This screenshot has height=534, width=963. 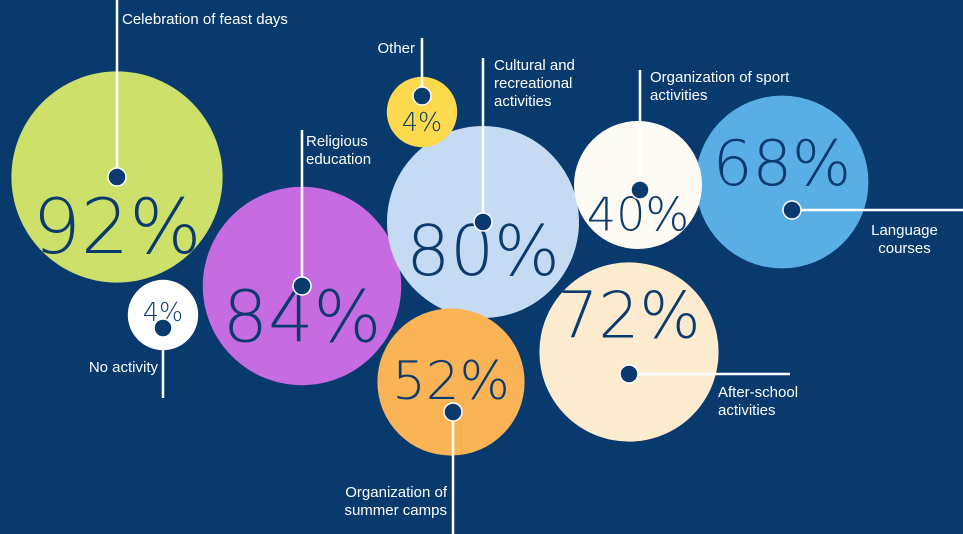 I want to click on value-label: 92%, so click(x=117, y=226).